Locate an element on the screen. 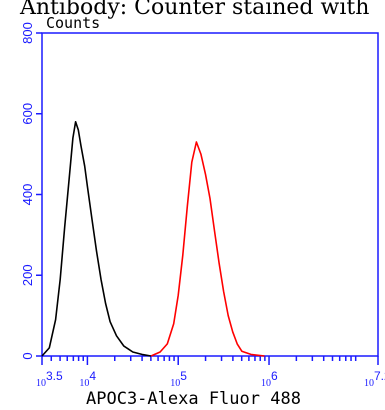 The image size is (385, 410). x-tick-label: 10⁶ is located at coordinates (269, 379).